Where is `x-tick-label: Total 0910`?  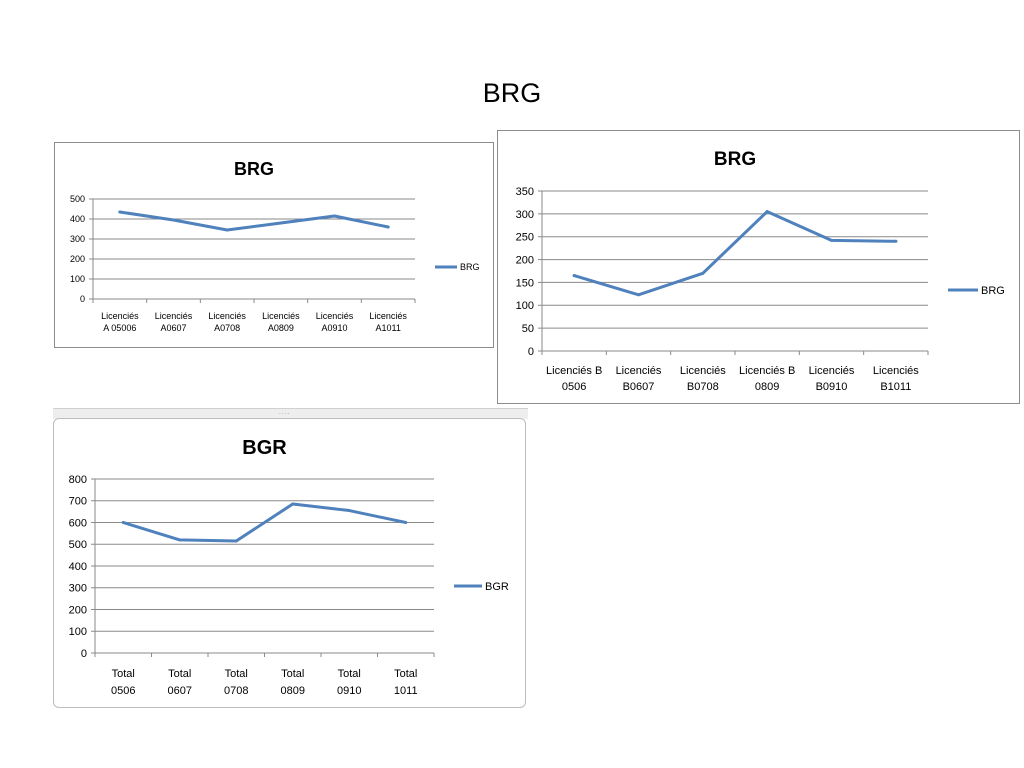
x-tick-label: Total 0910 is located at coordinates (349, 682).